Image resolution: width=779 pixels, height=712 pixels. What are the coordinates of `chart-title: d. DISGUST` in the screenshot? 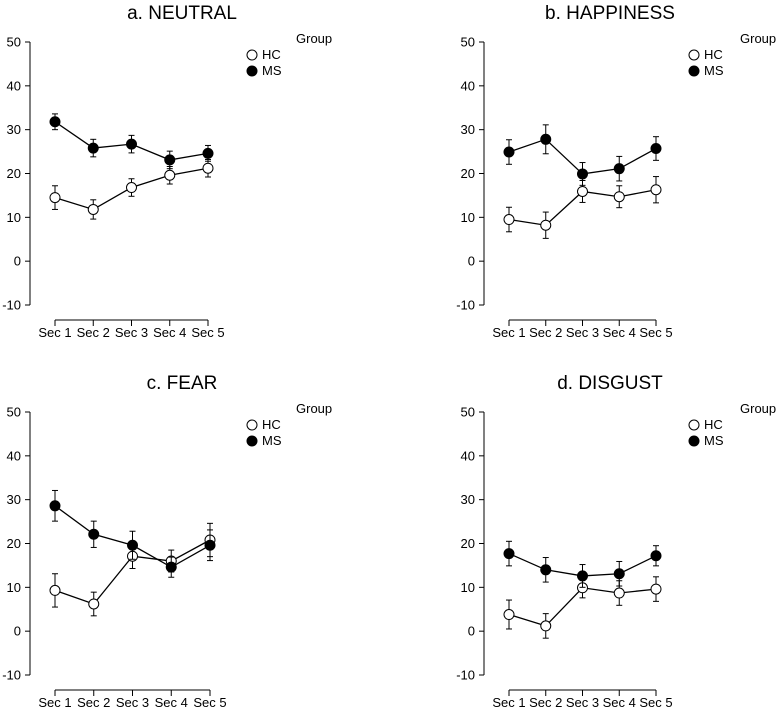 It's located at (610, 383).